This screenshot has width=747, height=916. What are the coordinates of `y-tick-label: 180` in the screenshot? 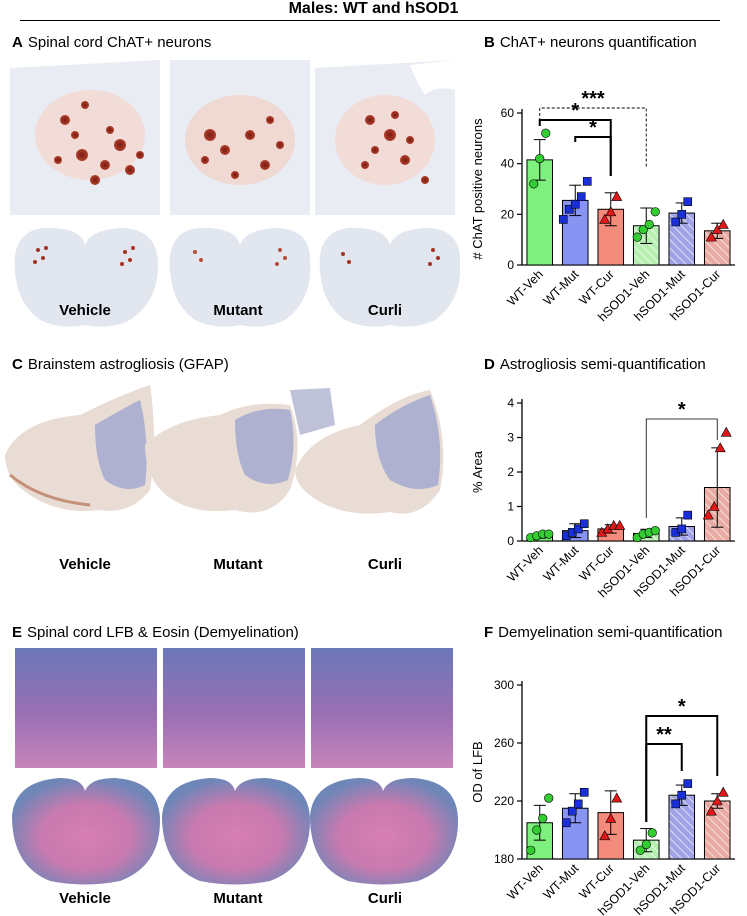 It's located at (504, 859).